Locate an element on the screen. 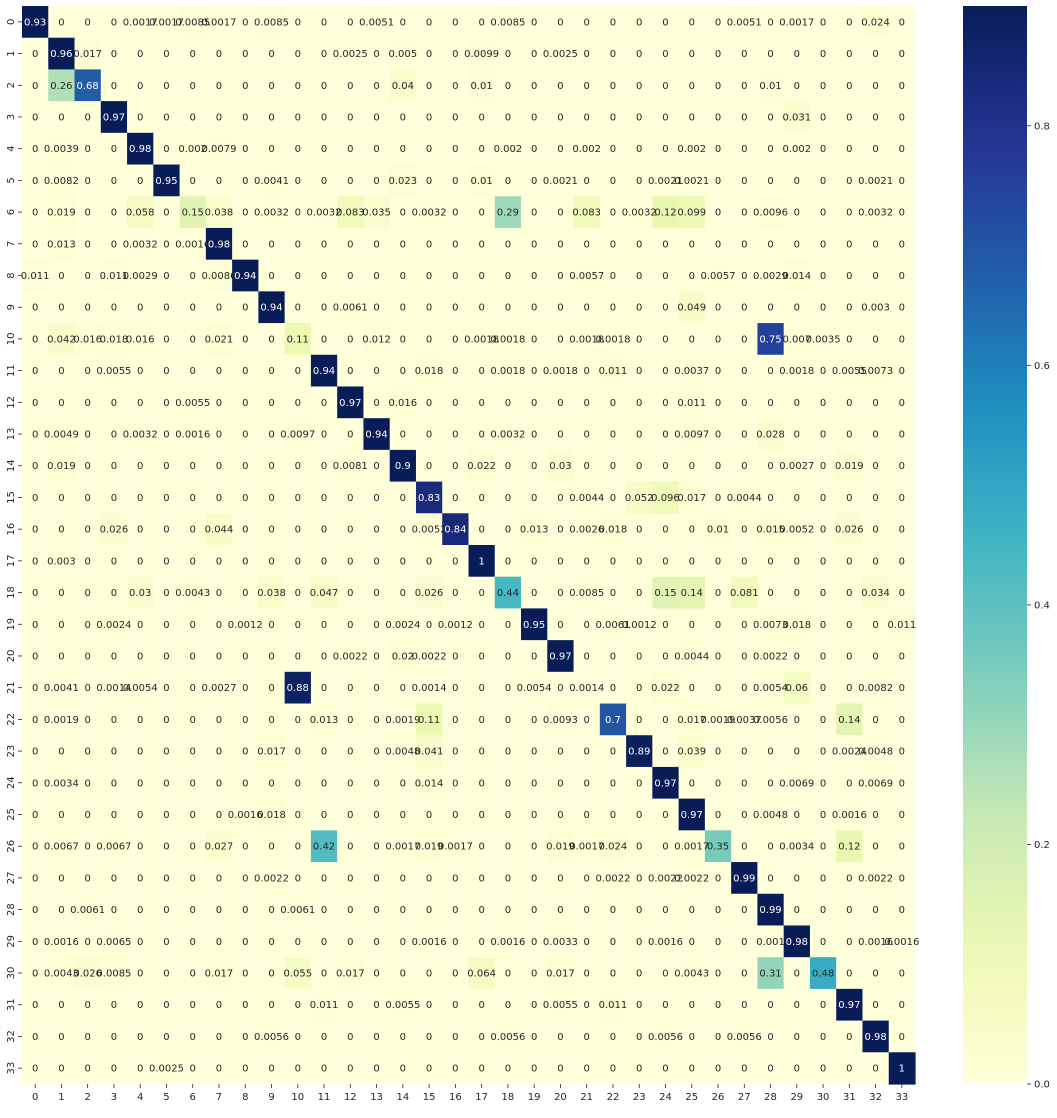 The width and height of the screenshot is (1057, 1118). cell-value-label: 0.0029 is located at coordinates (140, 276).